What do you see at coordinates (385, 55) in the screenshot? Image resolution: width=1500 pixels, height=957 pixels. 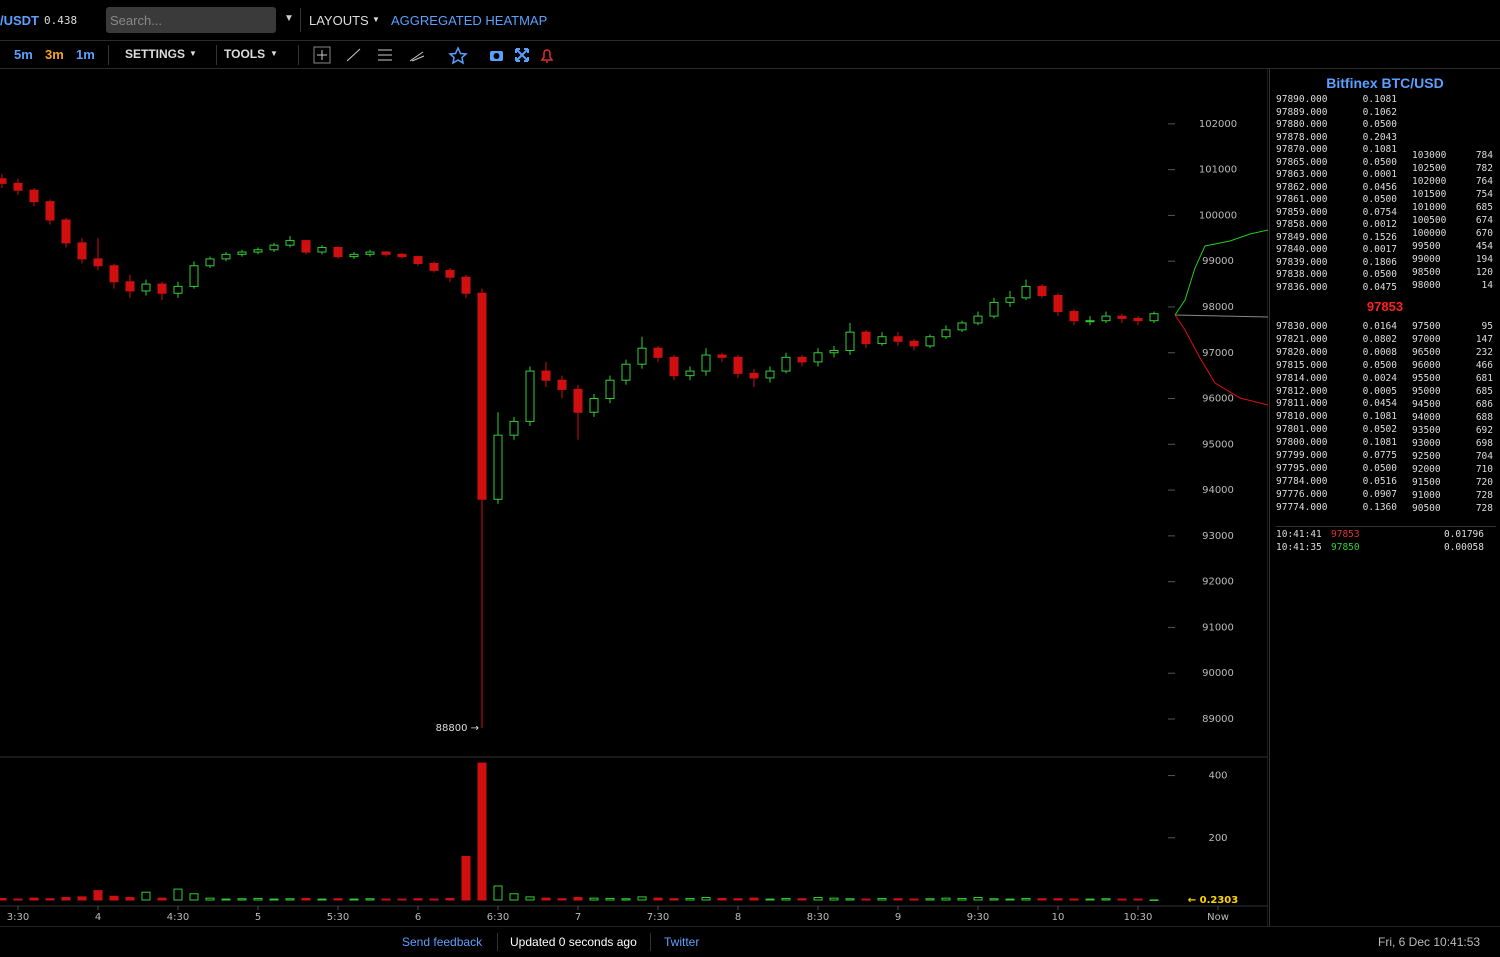 I see `hline-tool` at bounding box center [385, 55].